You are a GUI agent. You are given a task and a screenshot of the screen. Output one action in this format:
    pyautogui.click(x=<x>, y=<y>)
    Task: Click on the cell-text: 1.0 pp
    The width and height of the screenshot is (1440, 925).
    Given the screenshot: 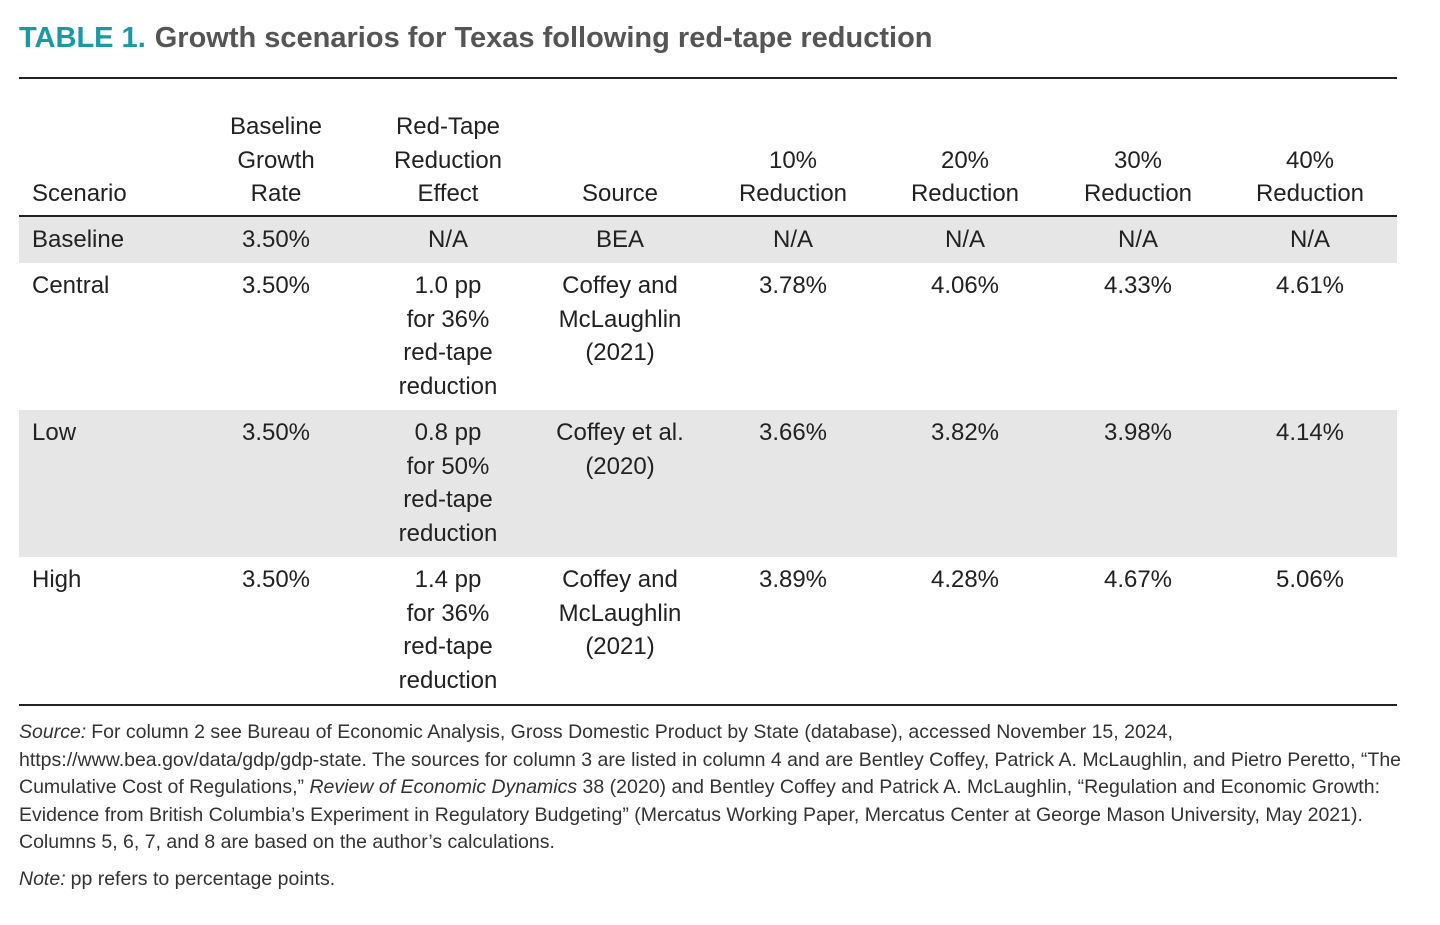 What is the action you would take?
    pyautogui.click(x=448, y=285)
    